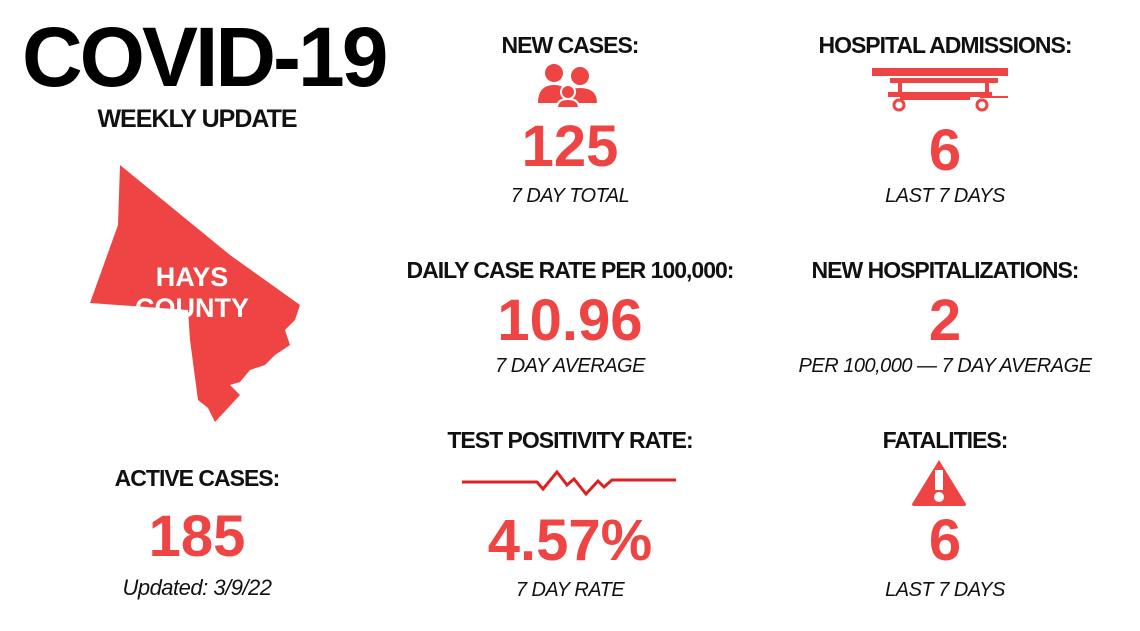 Image resolution: width=1140 pixels, height=631 pixels. I want to click on county-map, so click(195, 293).